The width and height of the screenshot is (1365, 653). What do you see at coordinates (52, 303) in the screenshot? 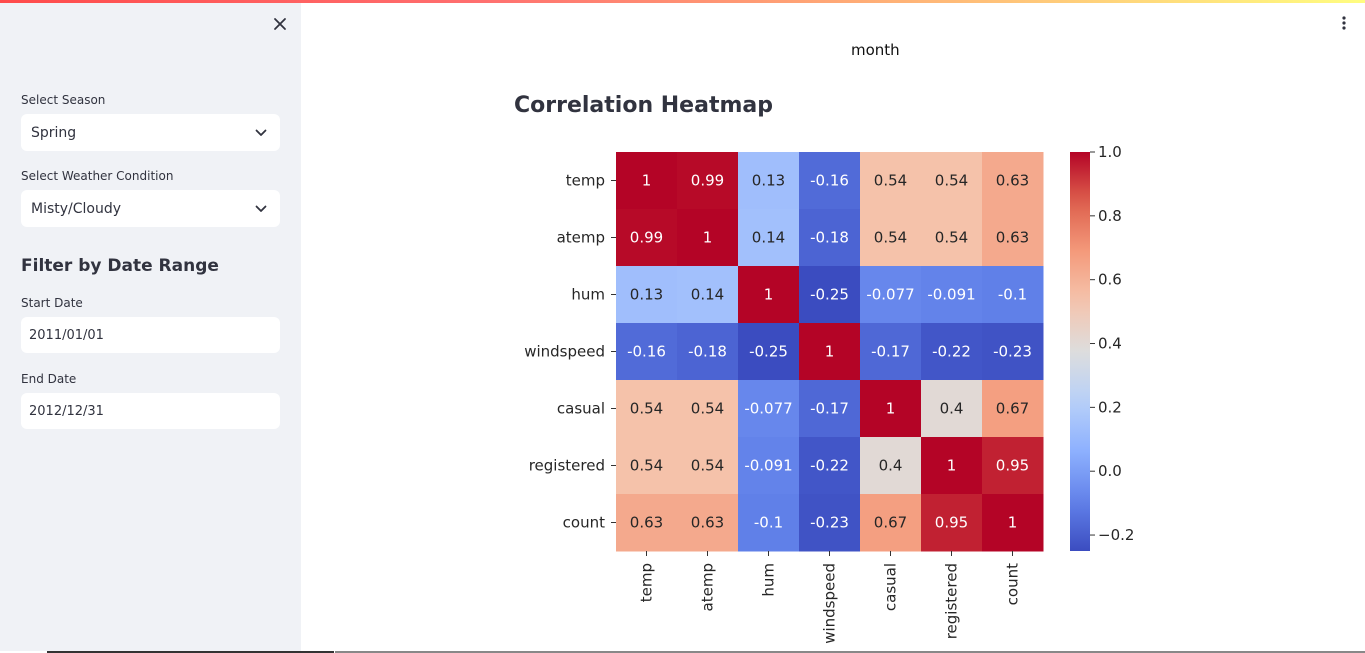
I see `start-date-label: Start Date` at bounding box center [52, 303].